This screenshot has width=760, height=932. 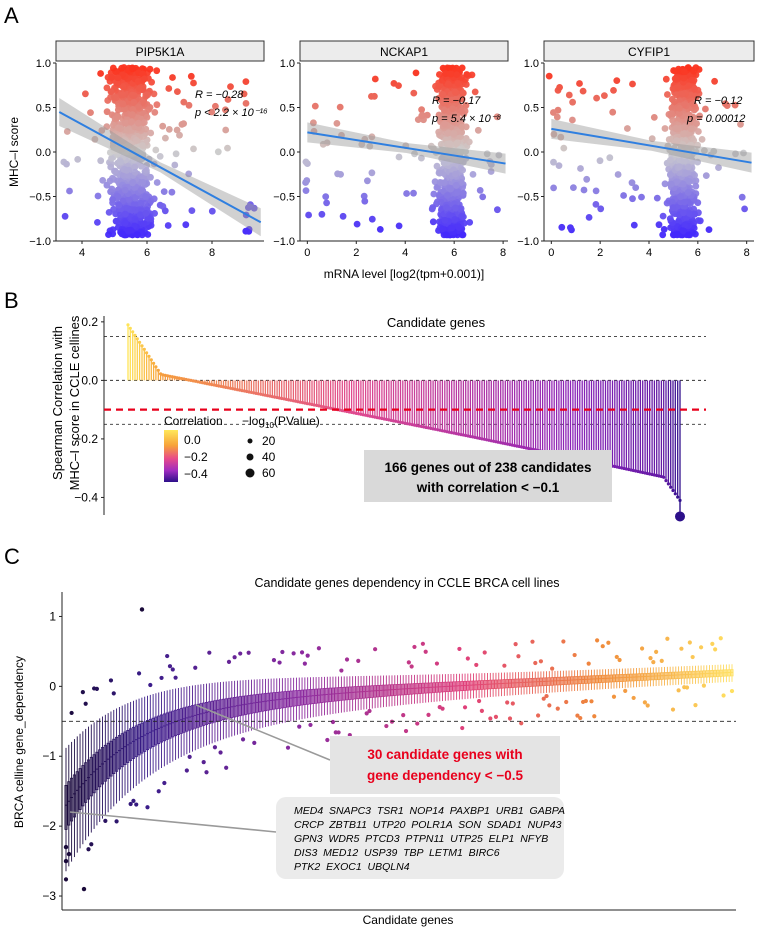 What do you see at coordinates (405, 253) in the screenshot?
I see `x-tick-label: 4` at bounding box center [405, 253].